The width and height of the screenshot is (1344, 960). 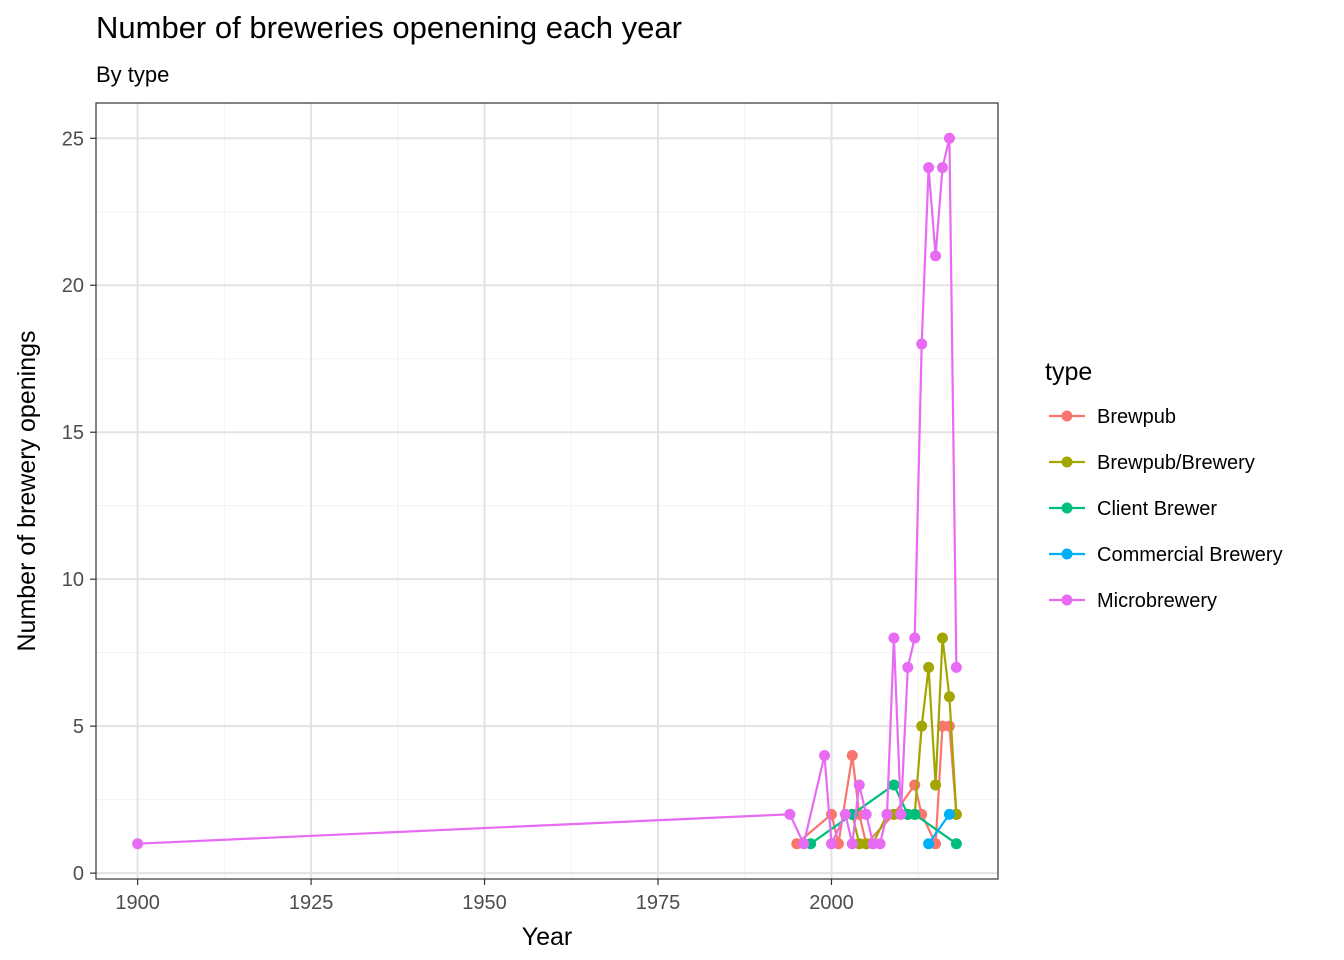 I want to click on legend-item-brewpub-brewery: Brewpub/Brewery, so click(x=1152, y=463).